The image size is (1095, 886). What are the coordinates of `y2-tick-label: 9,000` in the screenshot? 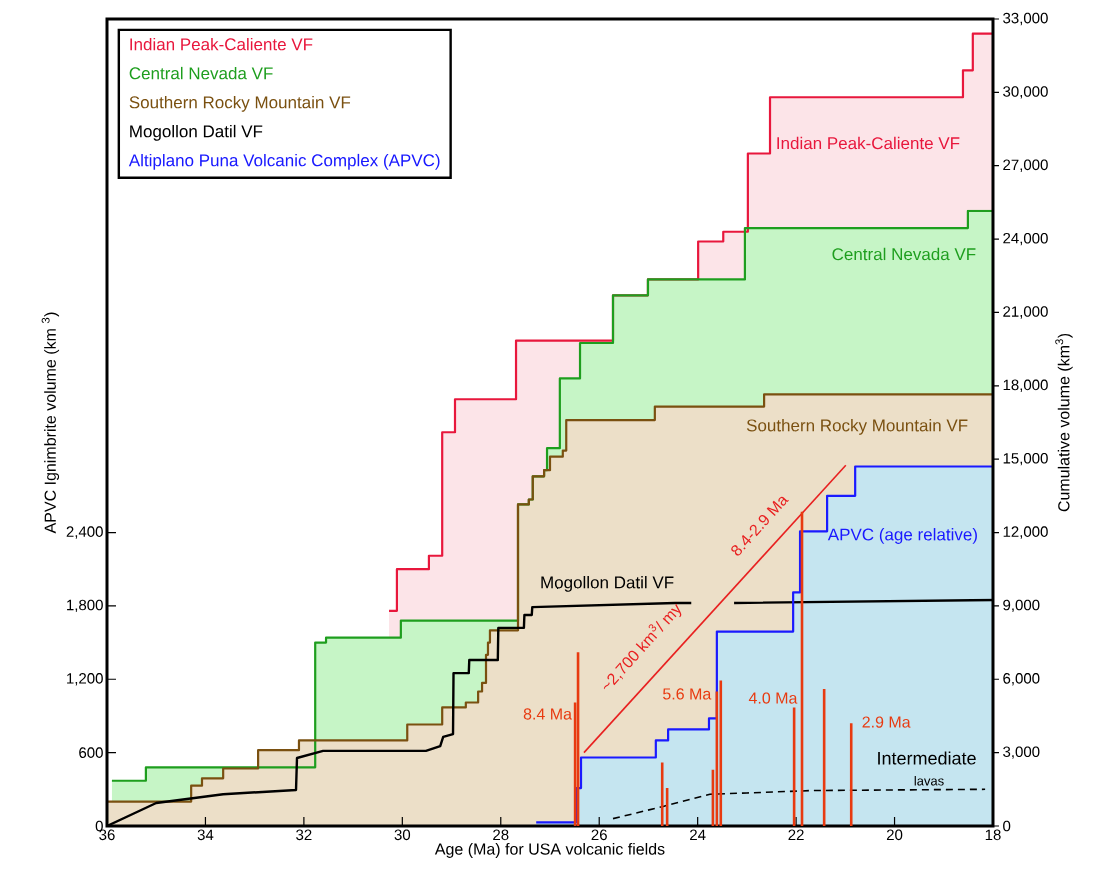 It's located at (1021, 606).